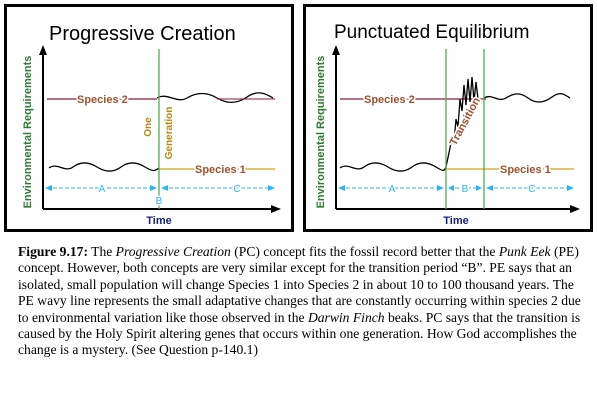 This screenshot has height=404, width=597. What do you see at coordinates (169, 133) in the screenshot?
I see `generation-label: Generation` at bounding box center [169, 133].